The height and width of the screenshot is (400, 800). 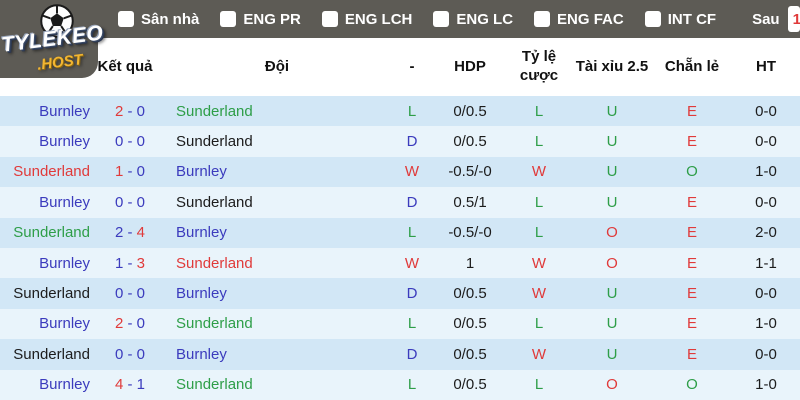 What do you see at coordinates (125, 66) in the screenshot?
I see `header-result: Kết quả` at bounding box center [125, 66].